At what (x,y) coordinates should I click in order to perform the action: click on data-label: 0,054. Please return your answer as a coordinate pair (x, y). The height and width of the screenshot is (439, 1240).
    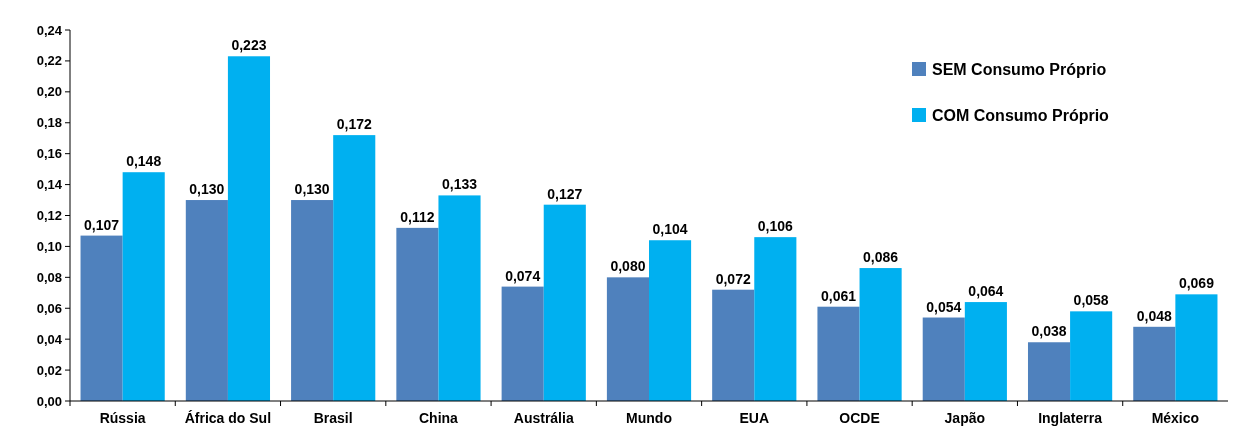
    Looking at the image, I should click on (944, 306).